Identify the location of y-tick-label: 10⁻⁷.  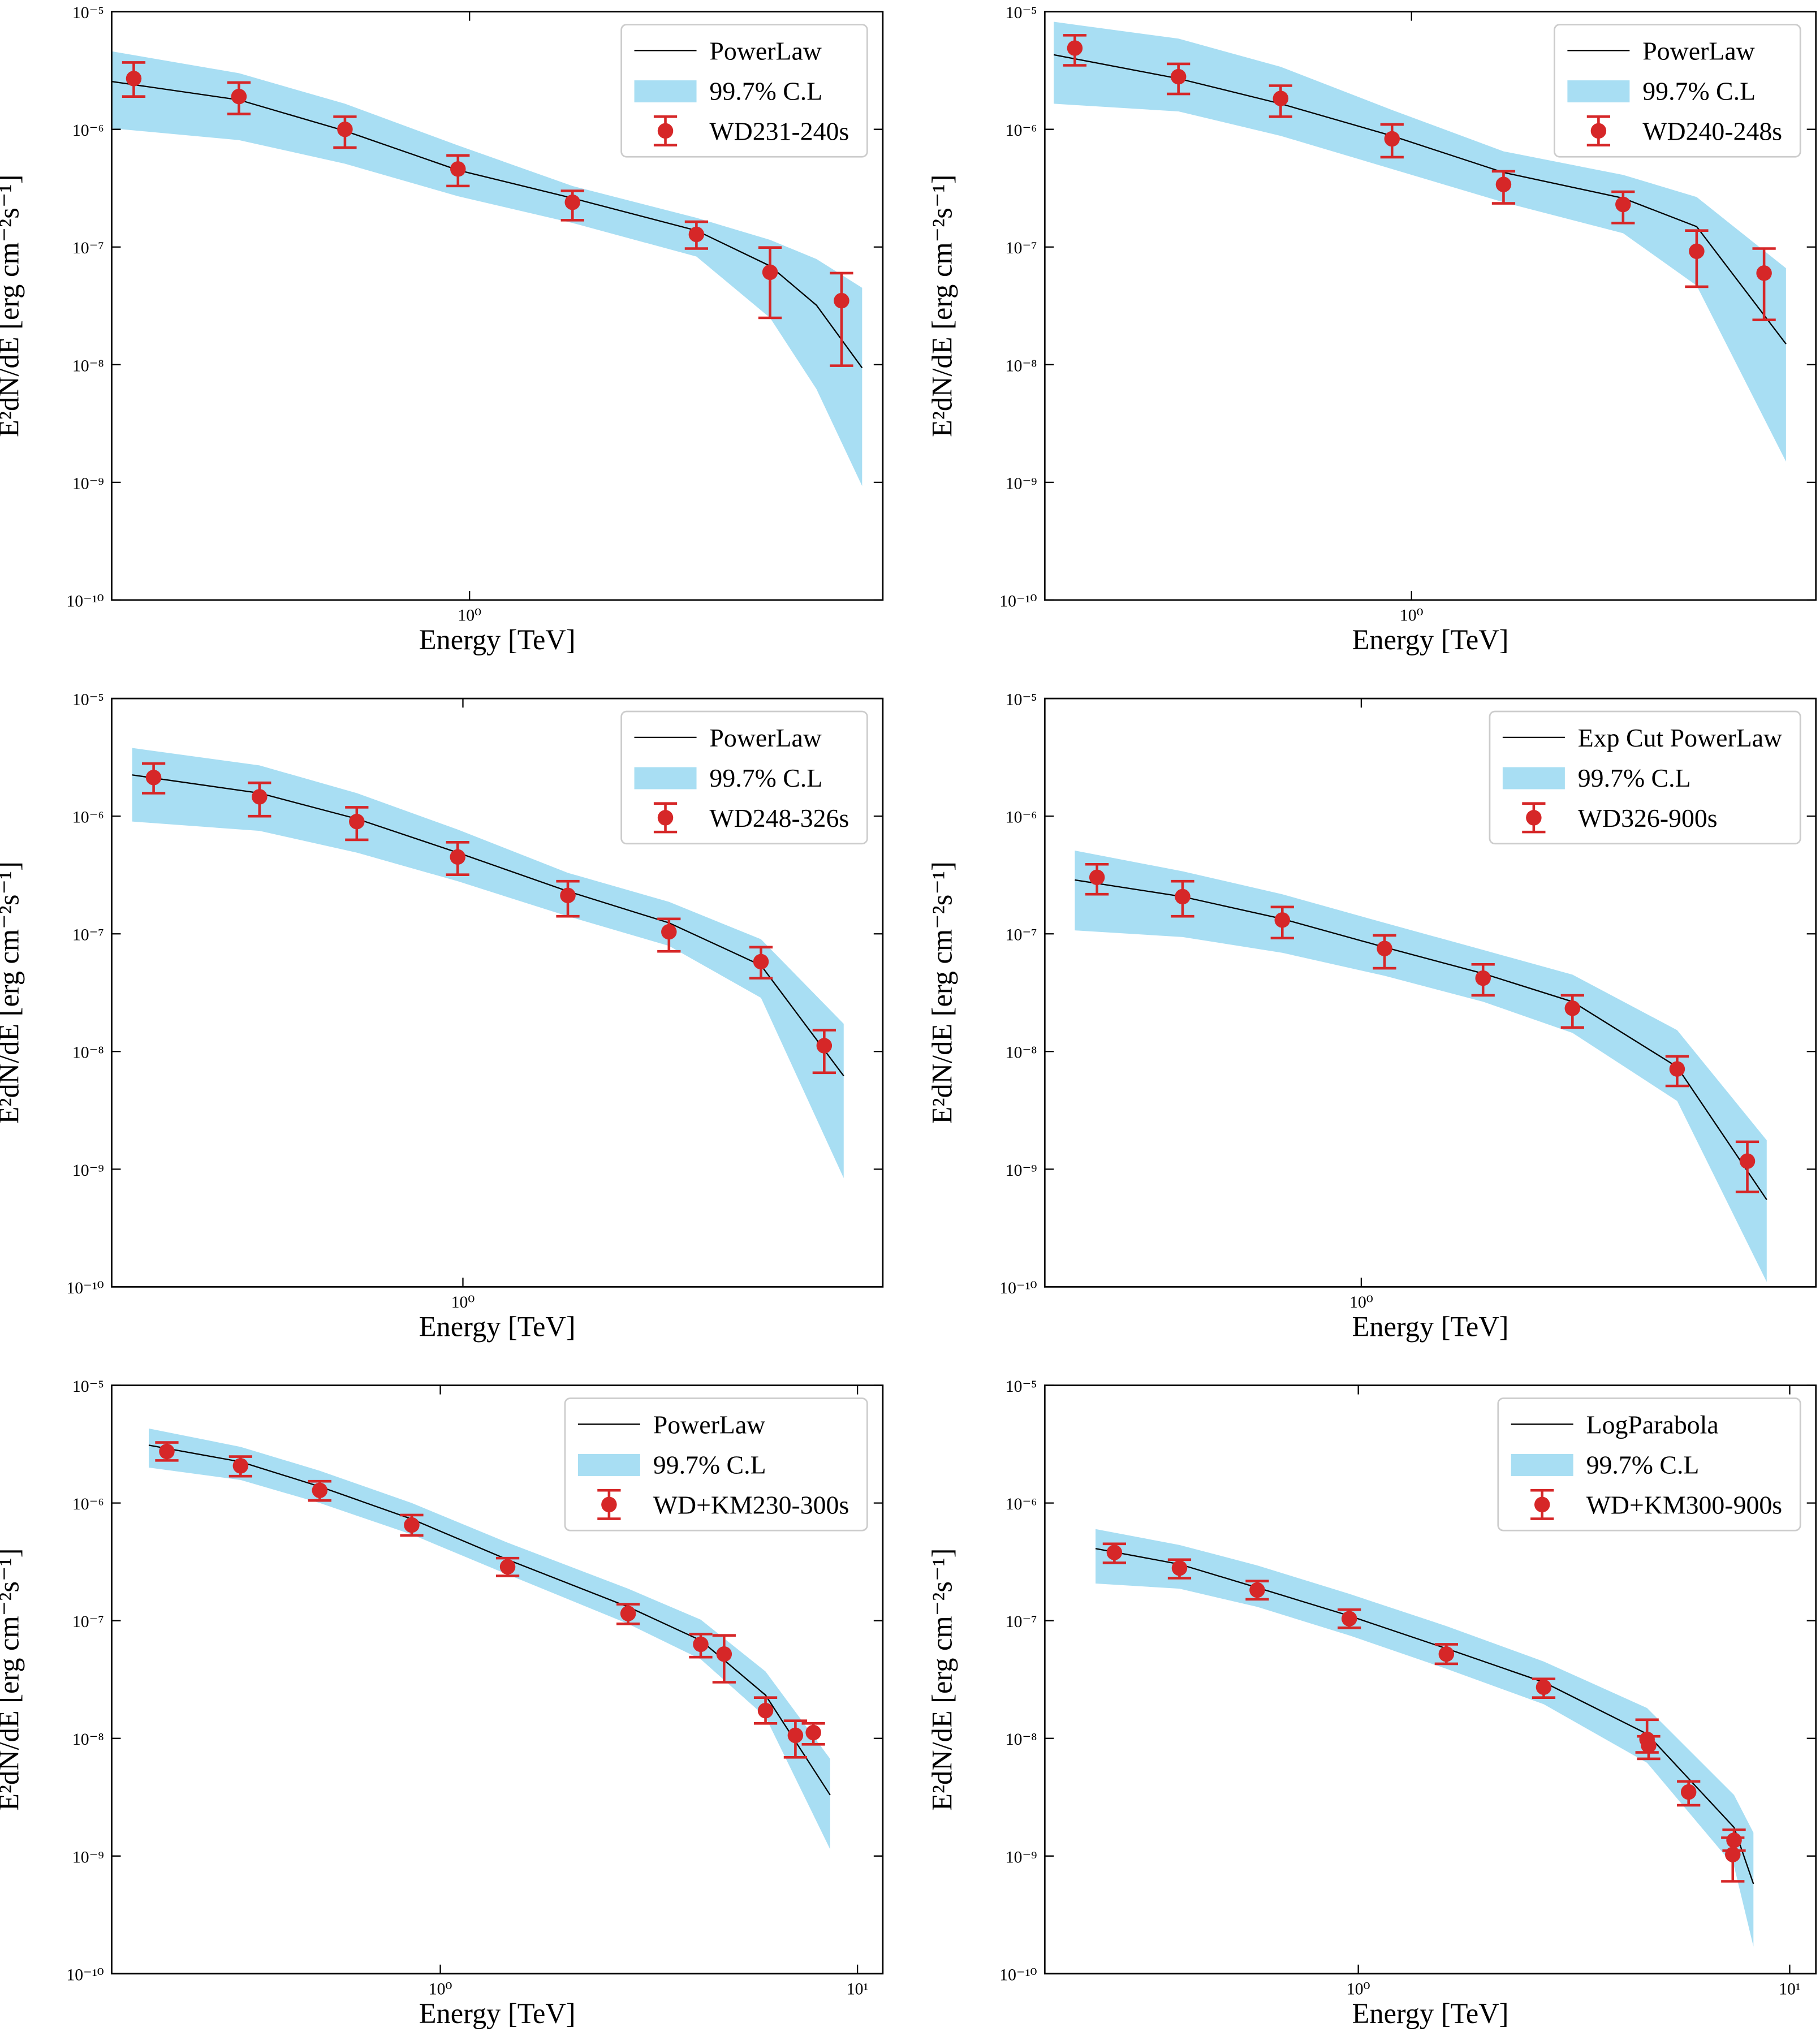
(88, 935).